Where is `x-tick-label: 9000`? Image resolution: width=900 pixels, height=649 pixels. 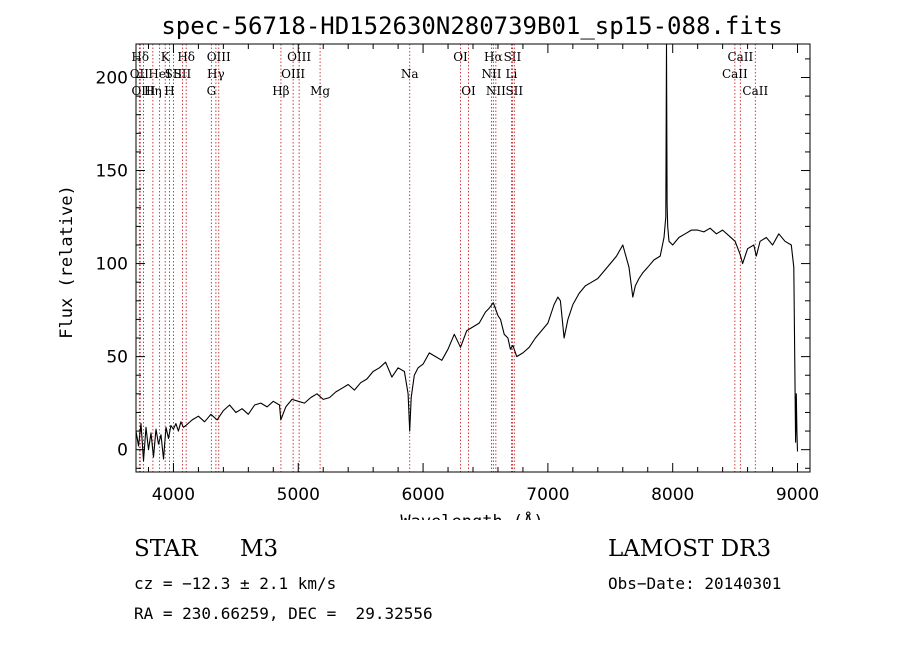
x-tick-label: 9000 is located at coordinates (797, 495).